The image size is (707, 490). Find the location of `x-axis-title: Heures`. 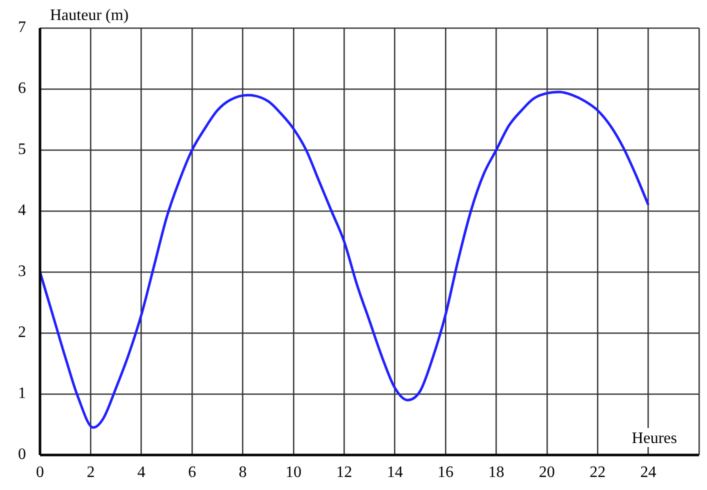

x-axis-title: Heures is located at coordinates (654, 438).